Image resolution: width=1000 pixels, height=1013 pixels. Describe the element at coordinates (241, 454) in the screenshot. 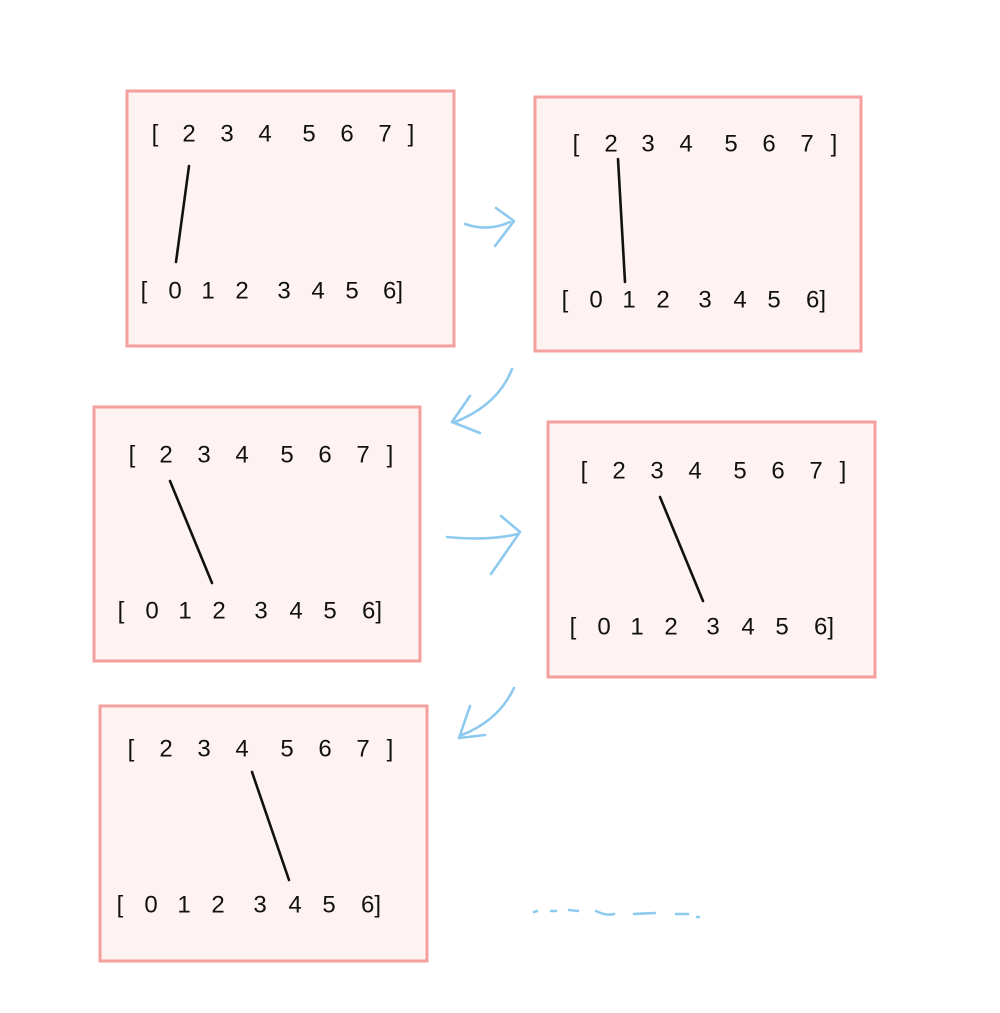

I see `step-3-top-item: 4` at that location.